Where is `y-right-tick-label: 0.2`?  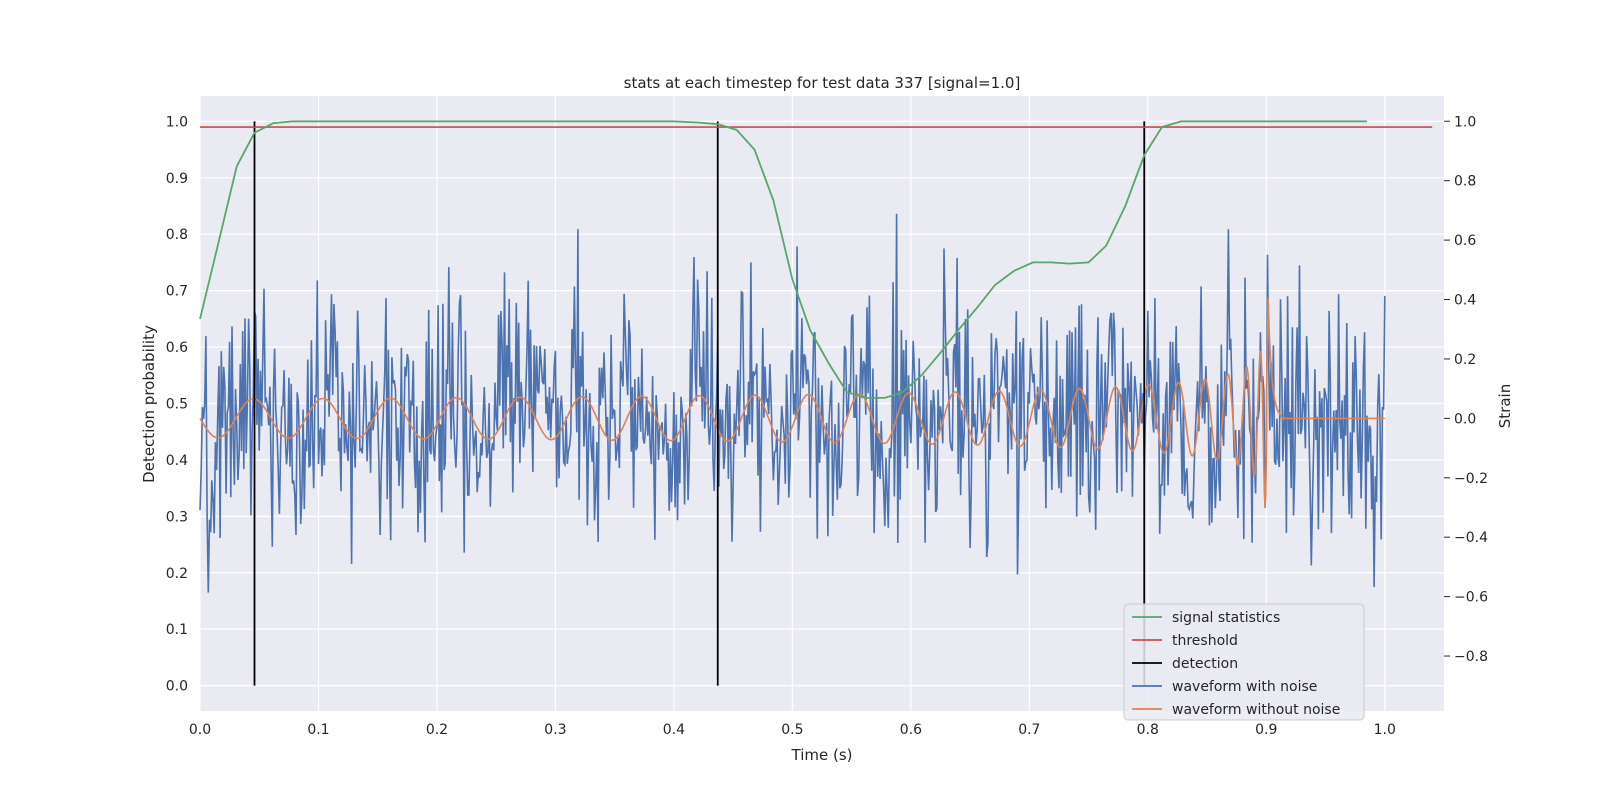 y-right-tick-label: 0.2 is located at coordinates (1465, 360).